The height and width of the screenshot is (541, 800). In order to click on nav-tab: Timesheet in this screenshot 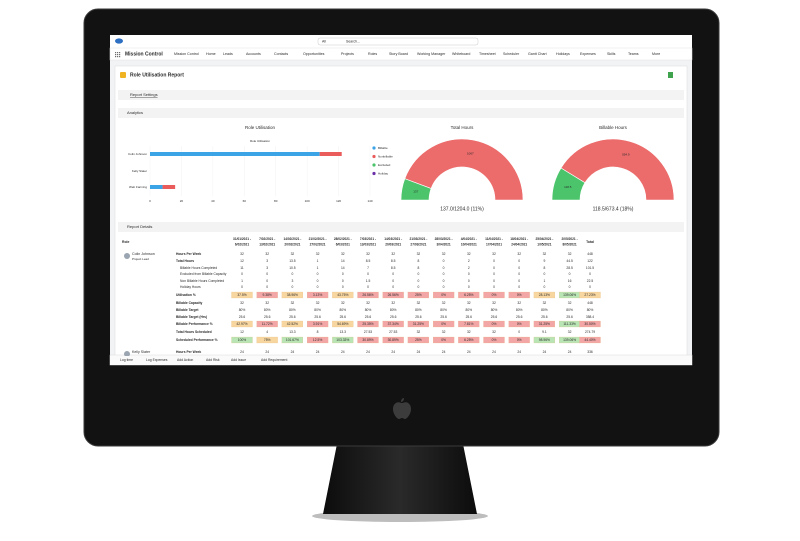, I will do `click(487, 54)`.